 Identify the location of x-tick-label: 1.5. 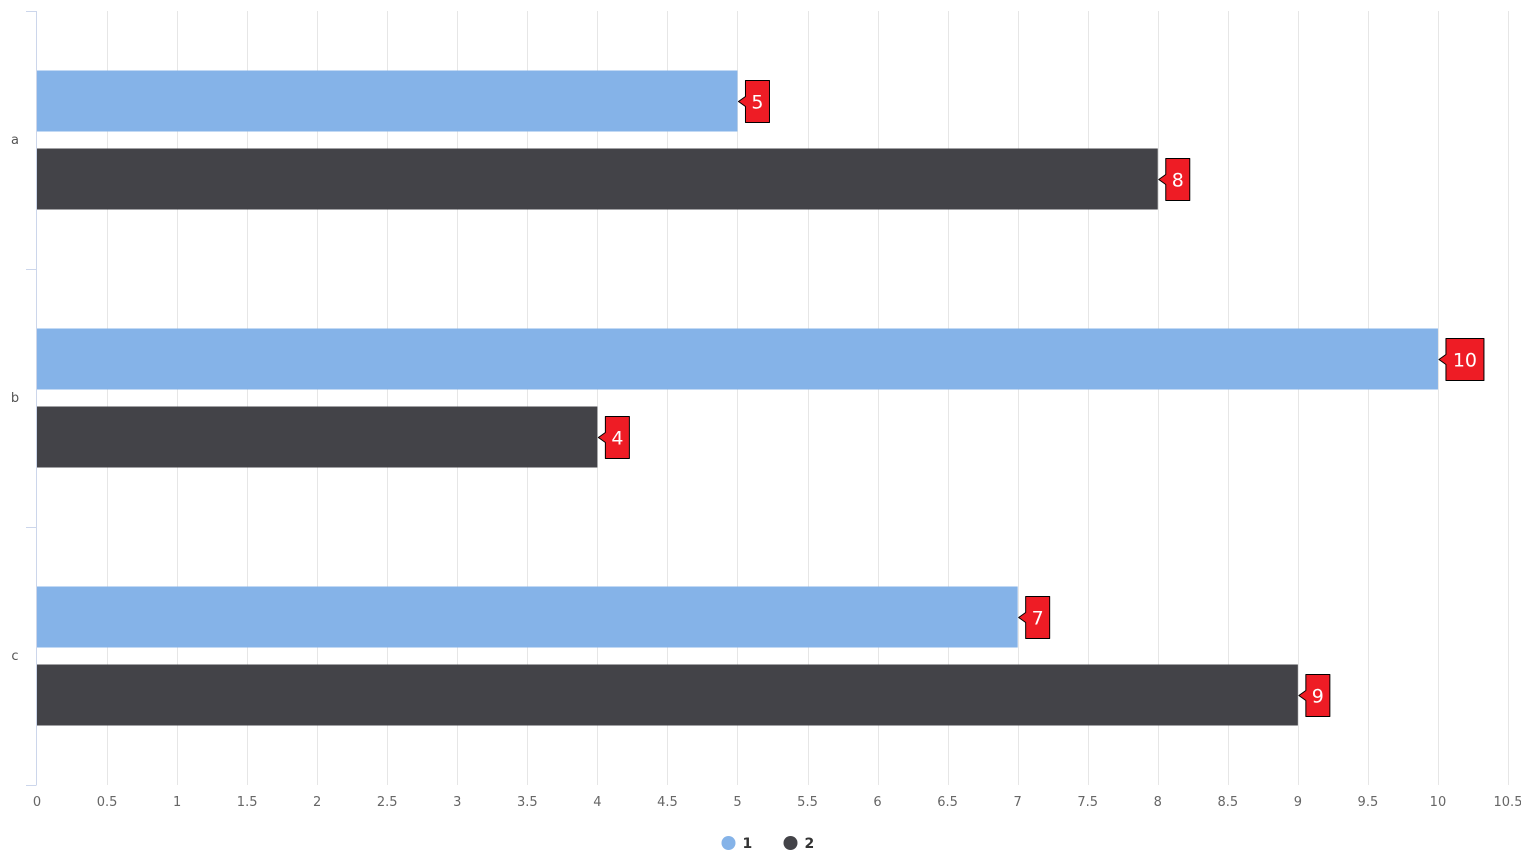
(247, 802).